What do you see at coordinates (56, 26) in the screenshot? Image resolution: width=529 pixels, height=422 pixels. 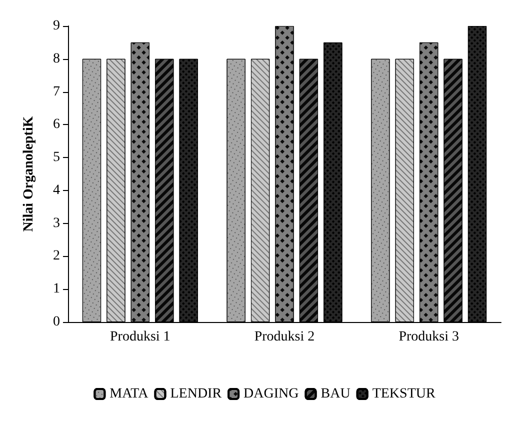 I see `y-tick-label: 9` at bounding box center [56, 26].